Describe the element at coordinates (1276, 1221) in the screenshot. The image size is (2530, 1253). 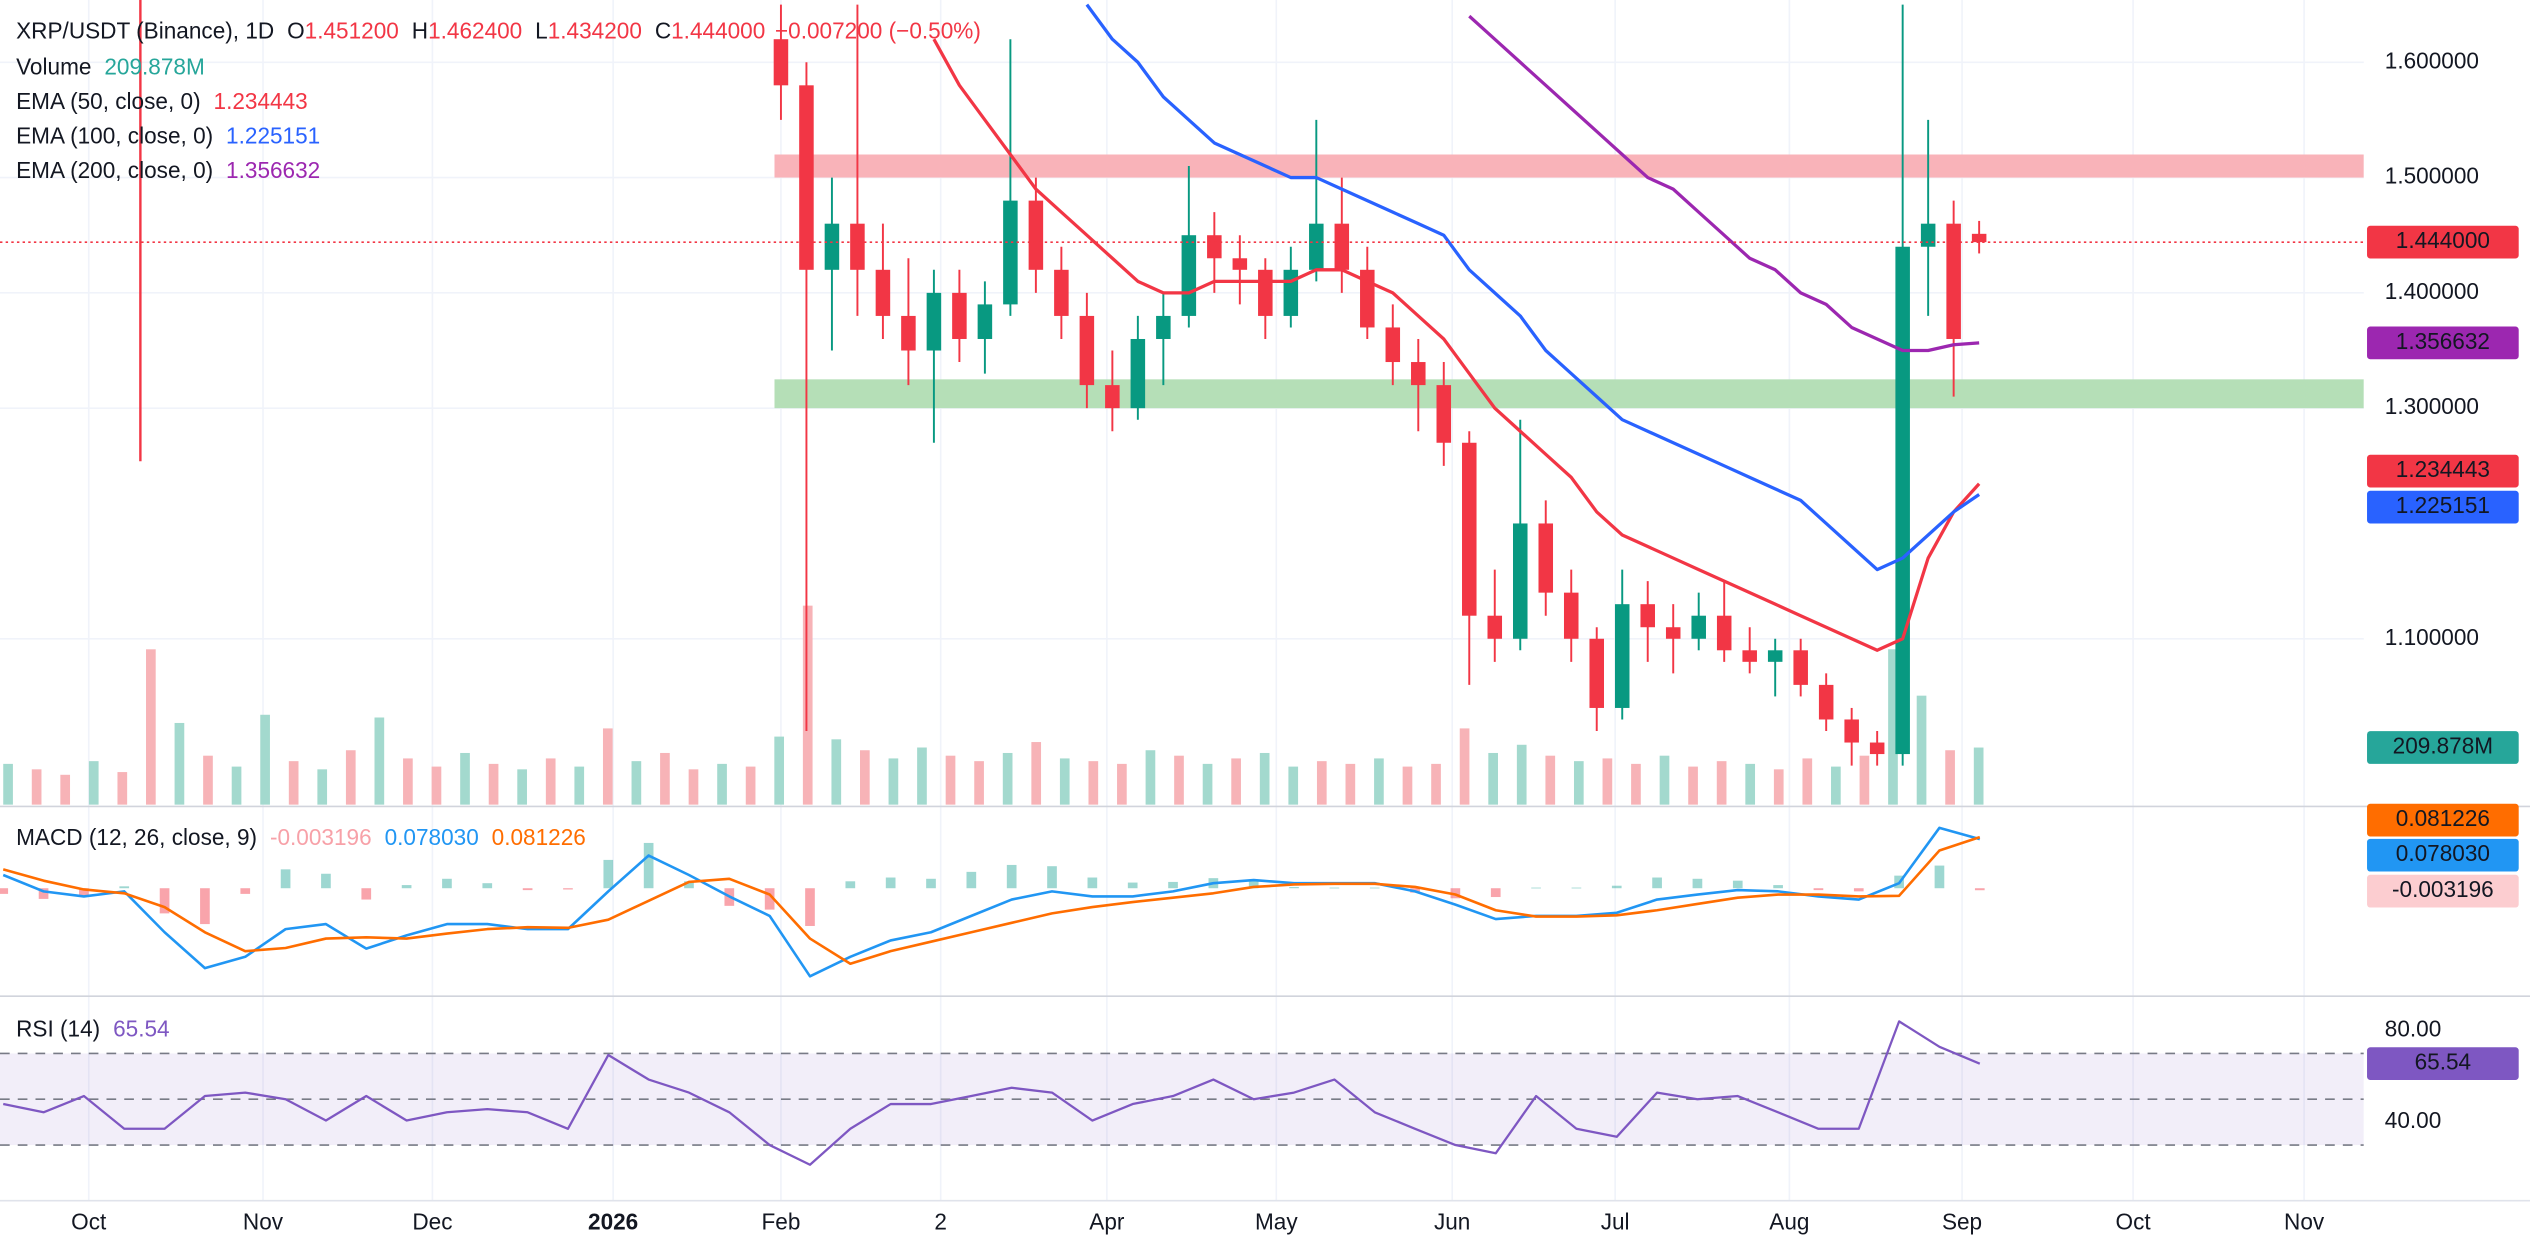
I see `x-tick-label: May` at that location.